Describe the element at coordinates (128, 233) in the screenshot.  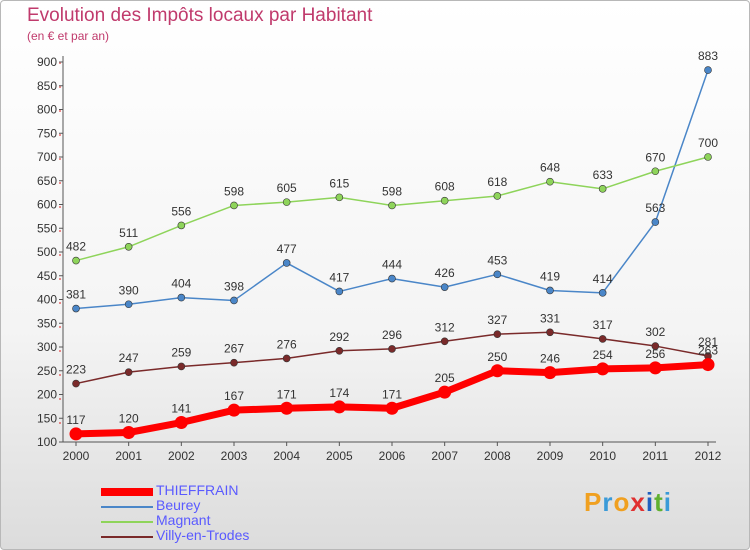
I see `data-label: 511` at that location.